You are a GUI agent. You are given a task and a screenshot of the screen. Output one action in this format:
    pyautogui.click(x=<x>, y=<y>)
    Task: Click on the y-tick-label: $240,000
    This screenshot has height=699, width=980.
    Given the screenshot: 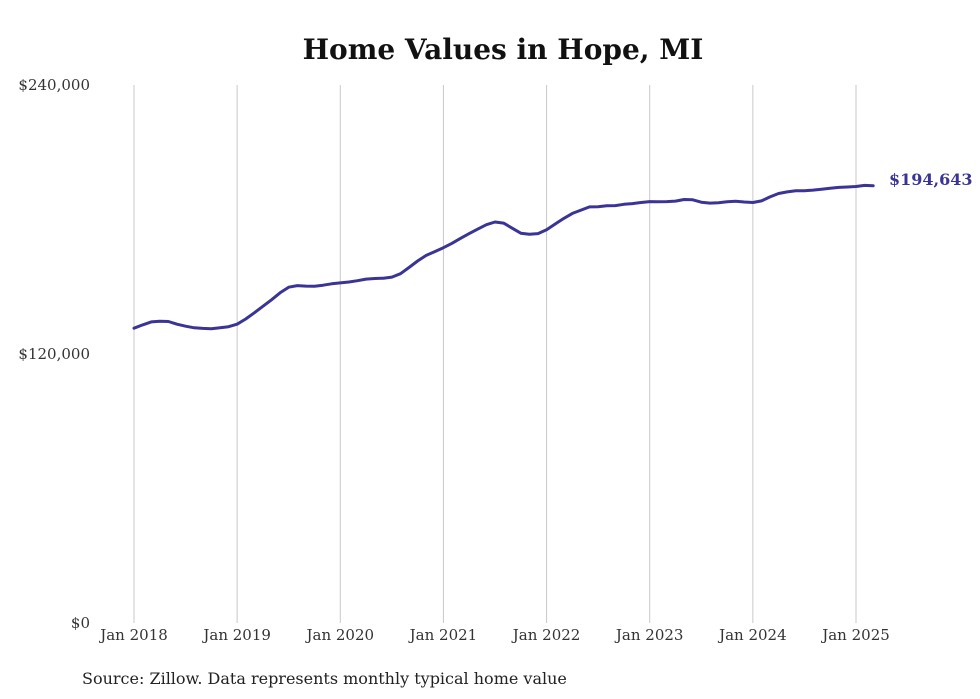 What is the action you would take?
    pyautogui.click(x=54, y=85)
    